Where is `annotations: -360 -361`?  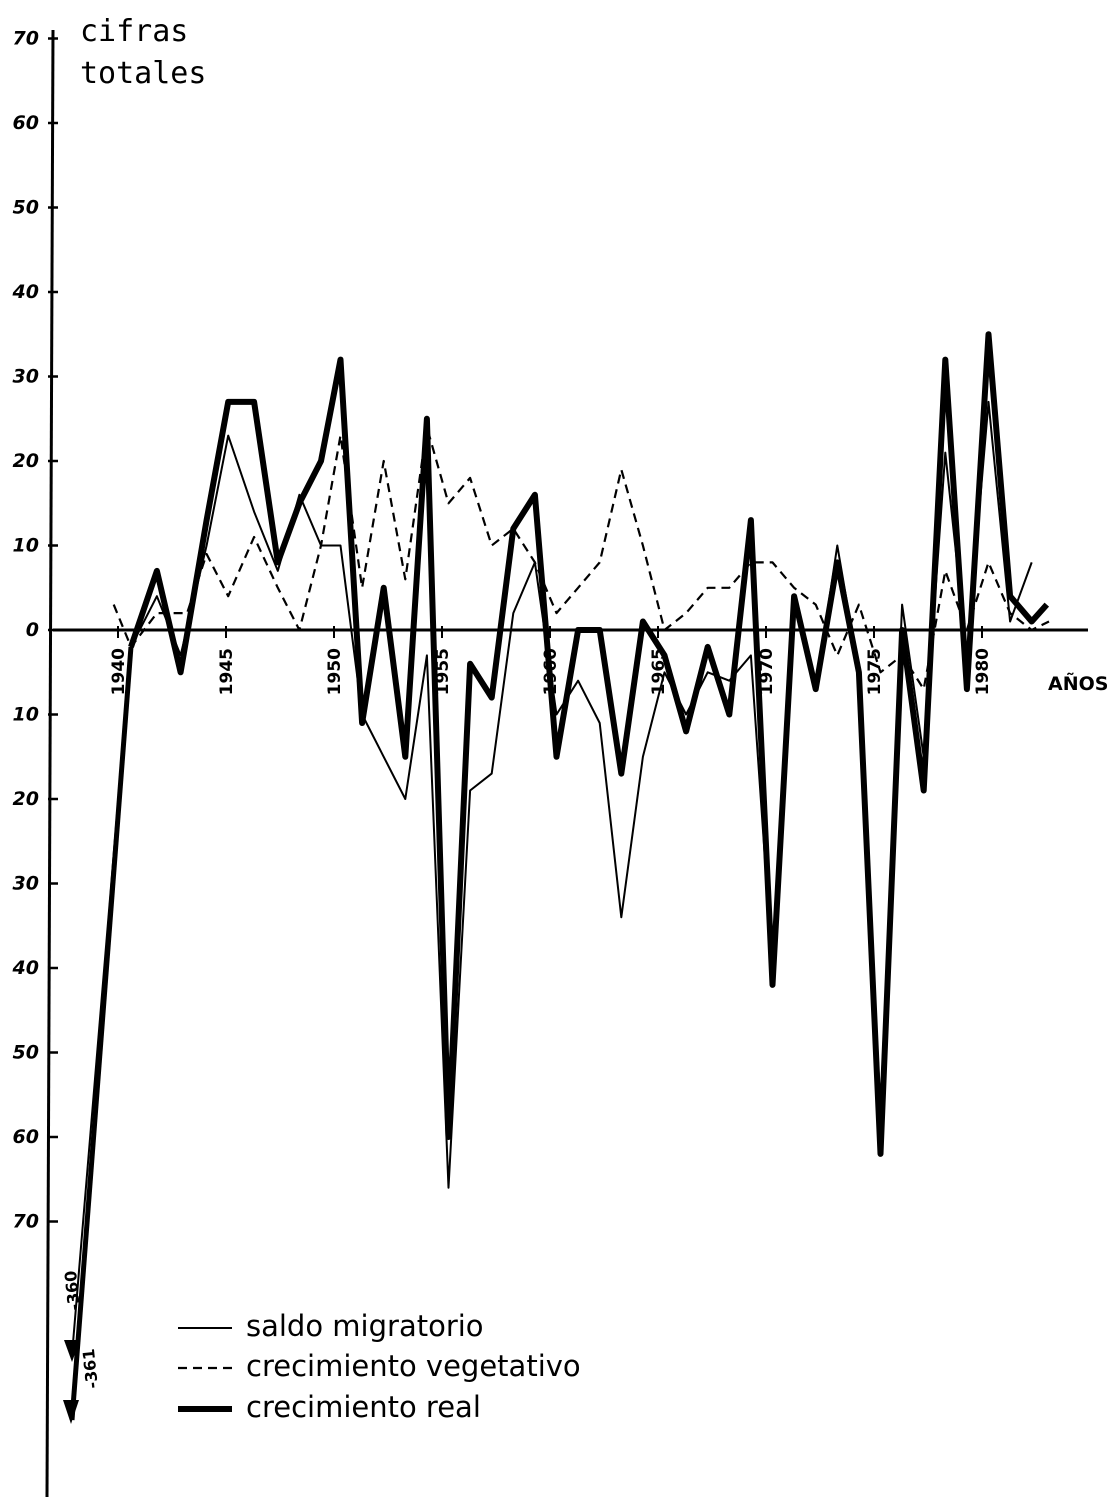 annotations: -360 -361 is located at coordinates (81, 1330).